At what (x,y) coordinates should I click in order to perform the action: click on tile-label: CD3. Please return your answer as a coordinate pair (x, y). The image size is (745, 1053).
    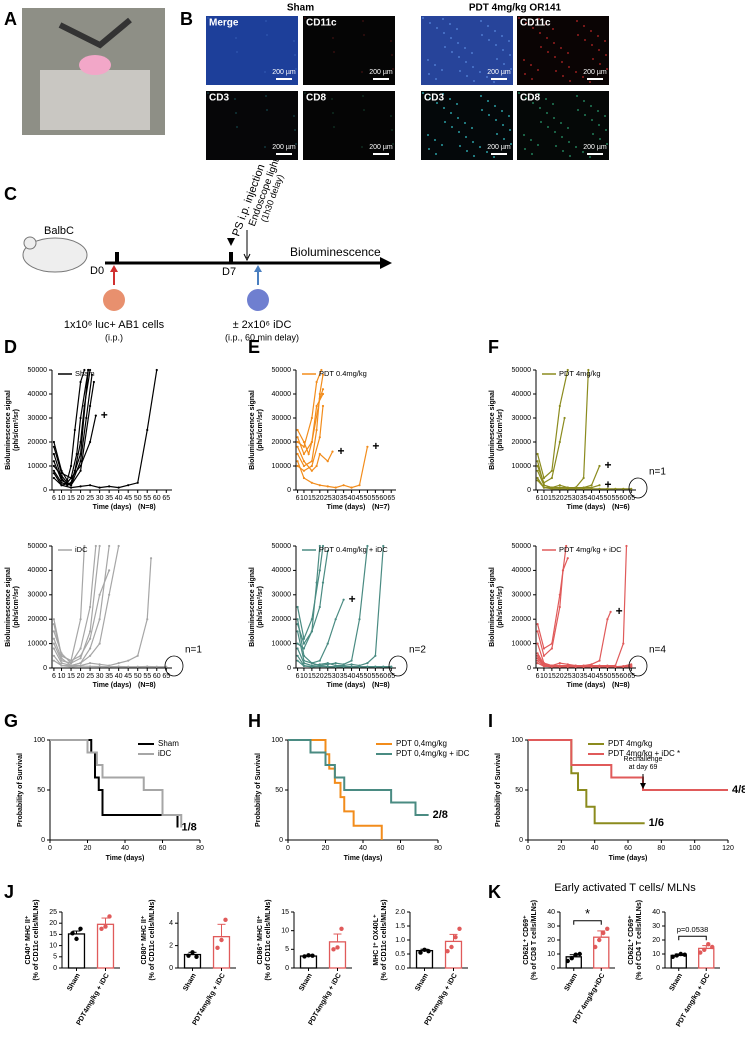
    Looking at the image, I should click on (434, 98).